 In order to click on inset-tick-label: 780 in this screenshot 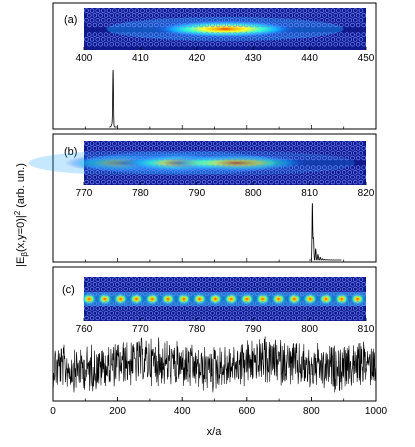, I will do `click(140, 193)`.